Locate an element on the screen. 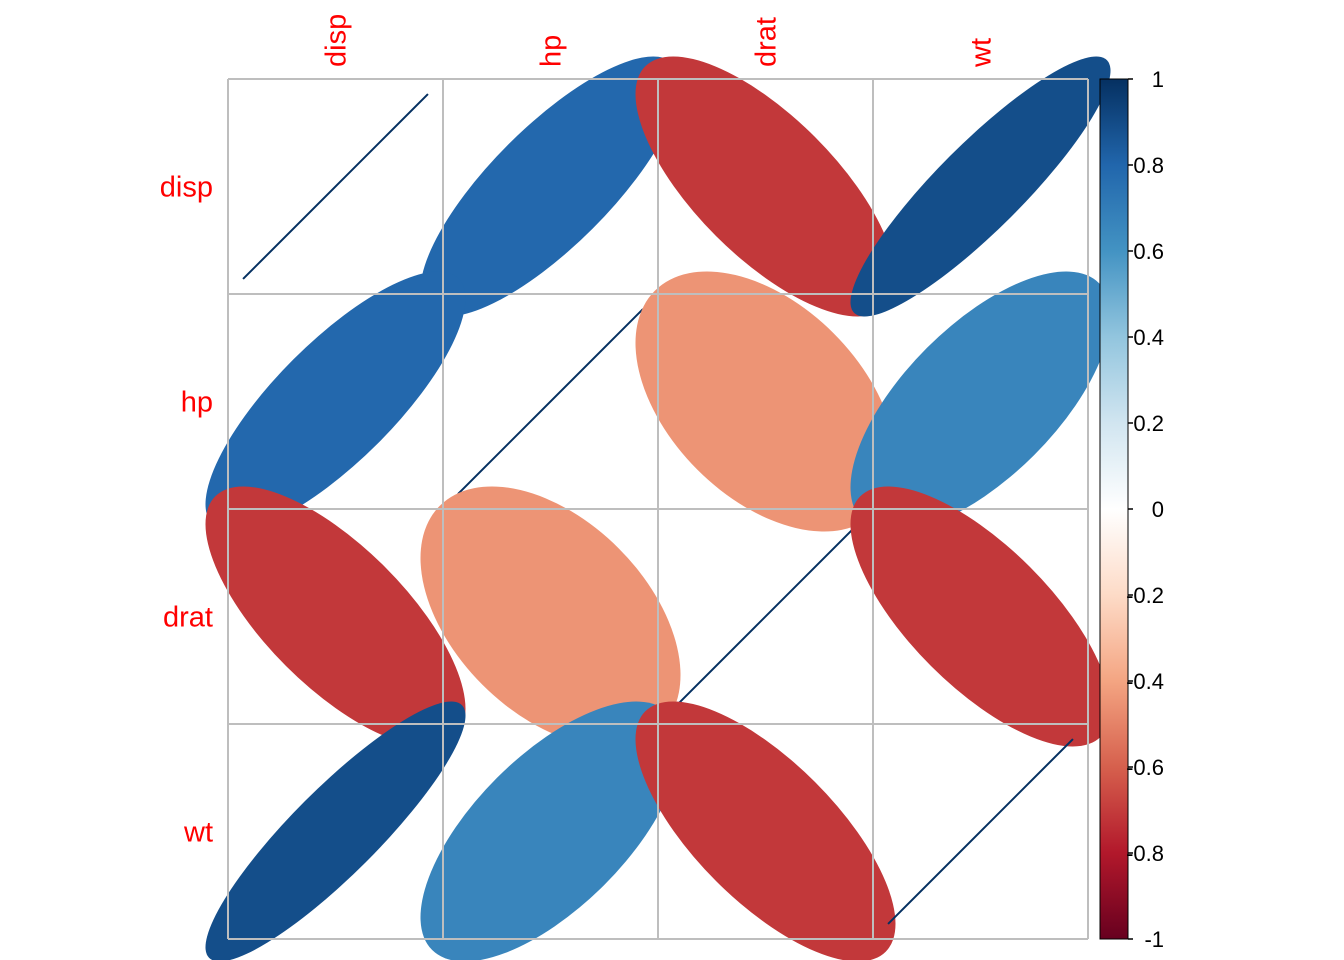  row-labels: disp hp drat wt is located at coordinates (186, 510).